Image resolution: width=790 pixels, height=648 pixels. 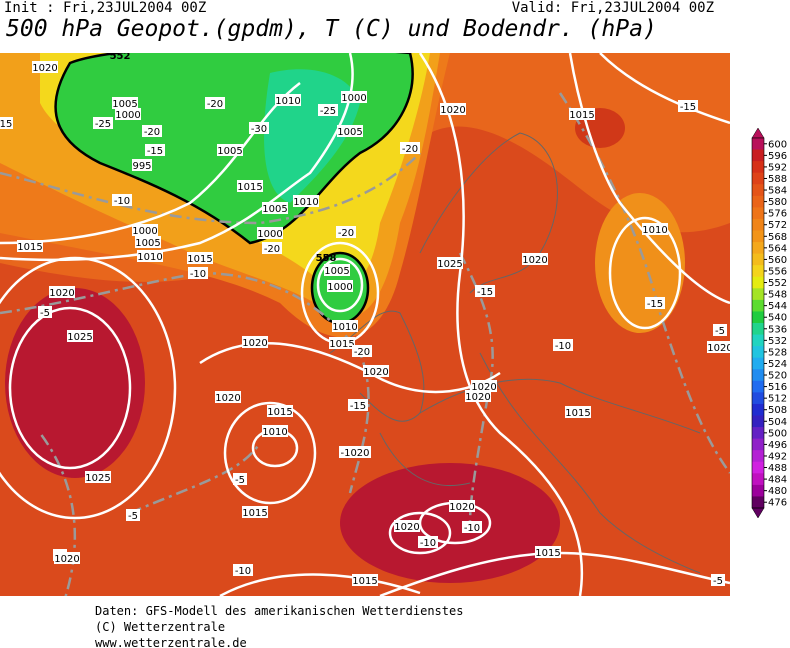 What do you see at coordinates (777, 410) in the screenshot?
I see `colorbar-label: 508` at bounding box center [777, 410].